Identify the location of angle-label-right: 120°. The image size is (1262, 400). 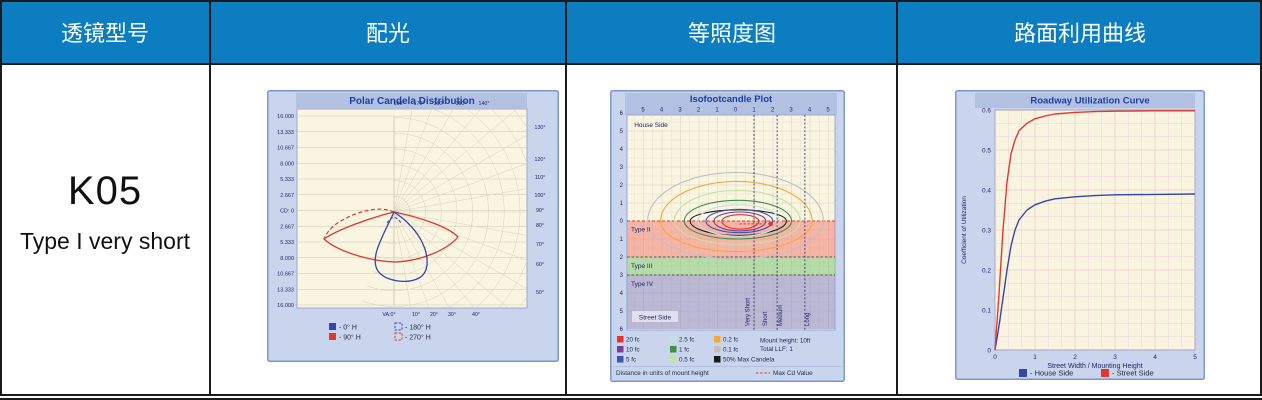
(540, 160).